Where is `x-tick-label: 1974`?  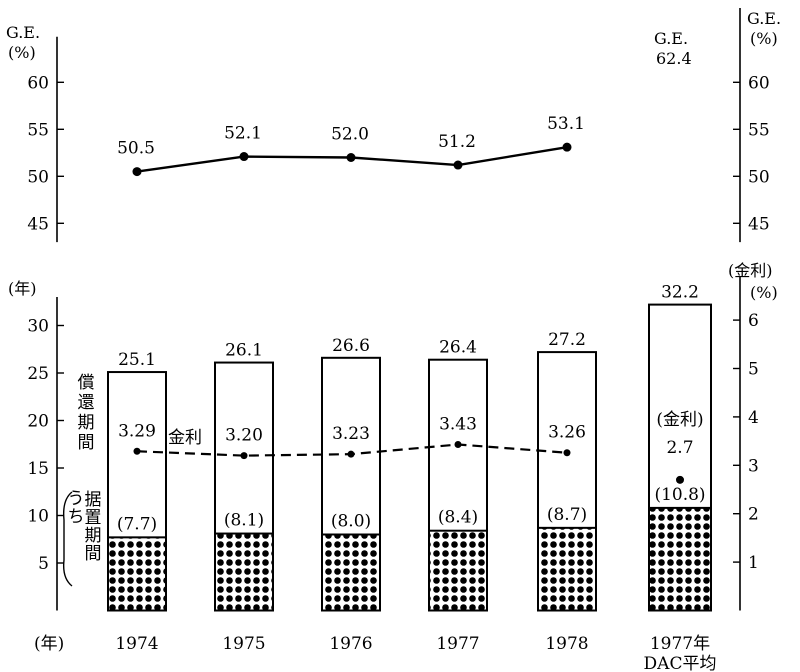 x-tick-label: 1974 is located at coordinates (136, 644).